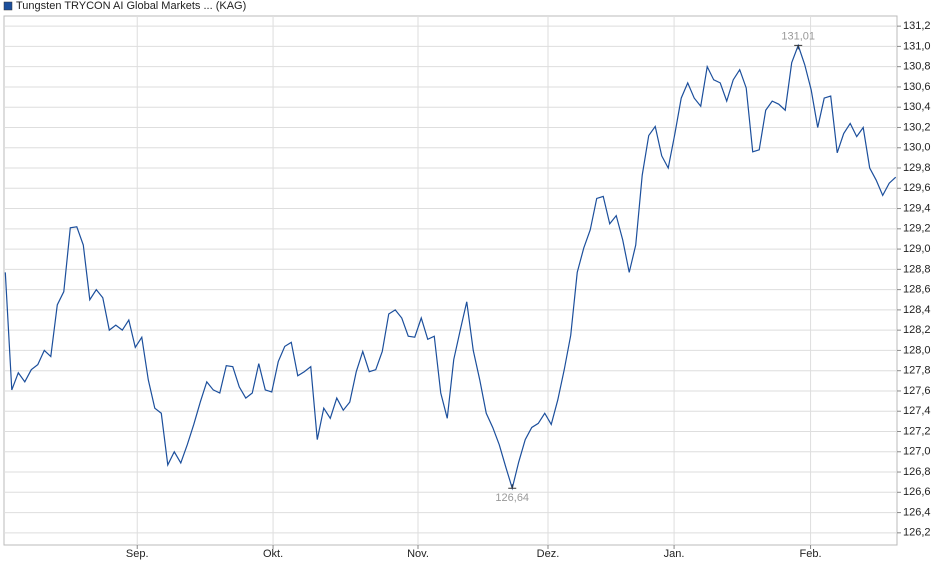 This screenshot has height=584, width=940. Describe the element at coordinates (418, 554) in the screenshot. I see `x-tick-label: Nov.` at that location.